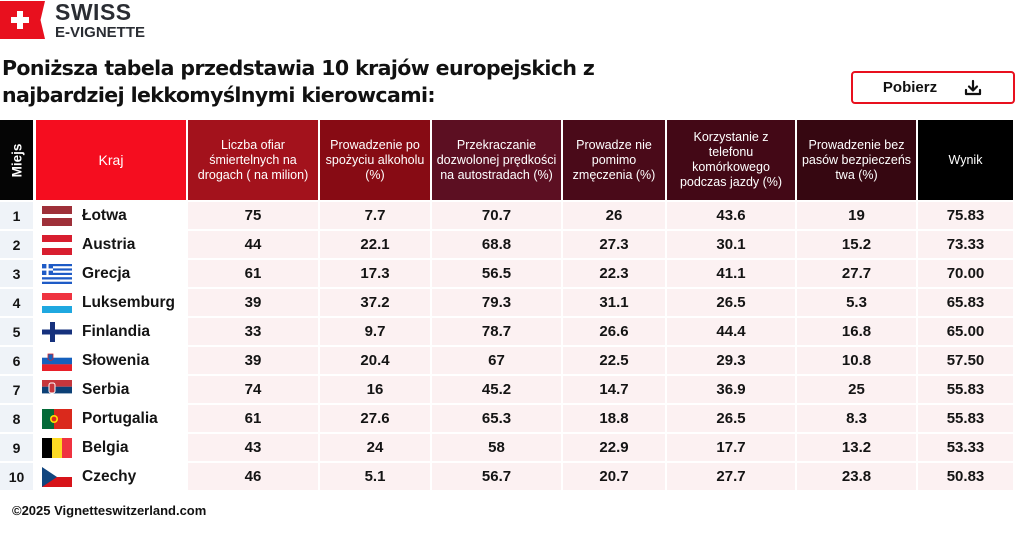 The image size is (1015, 546). What do you see at coordinates (614, 244) in the screenshot?
I see `fatigue-cell: 27.3` at bounding box center [614, 244].